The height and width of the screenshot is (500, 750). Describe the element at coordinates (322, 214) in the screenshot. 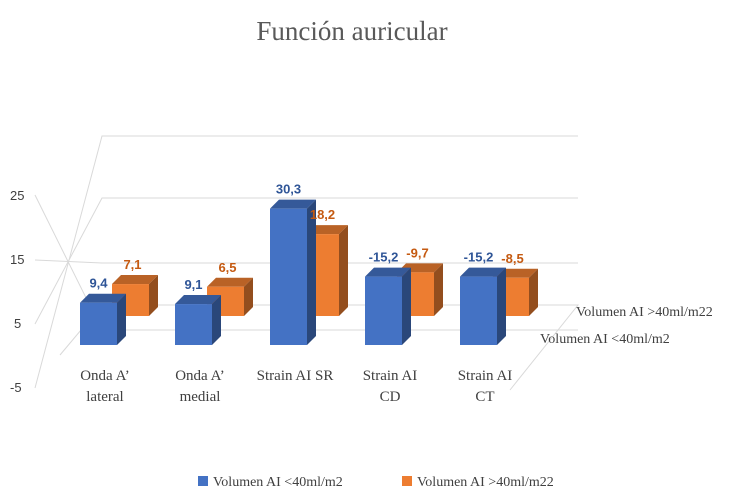

I see `data-label: 18,2` at that location.